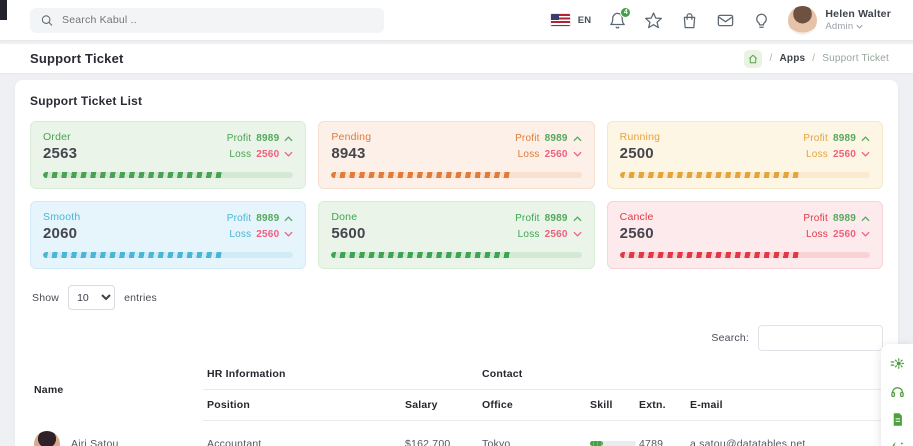 This screenshot has width=913, height=446. Describe the element at coordinates (168, 155) in the screenshot. I see `stat-card-order: Order 2563 Profit 8989 Loss 2560` at that location.